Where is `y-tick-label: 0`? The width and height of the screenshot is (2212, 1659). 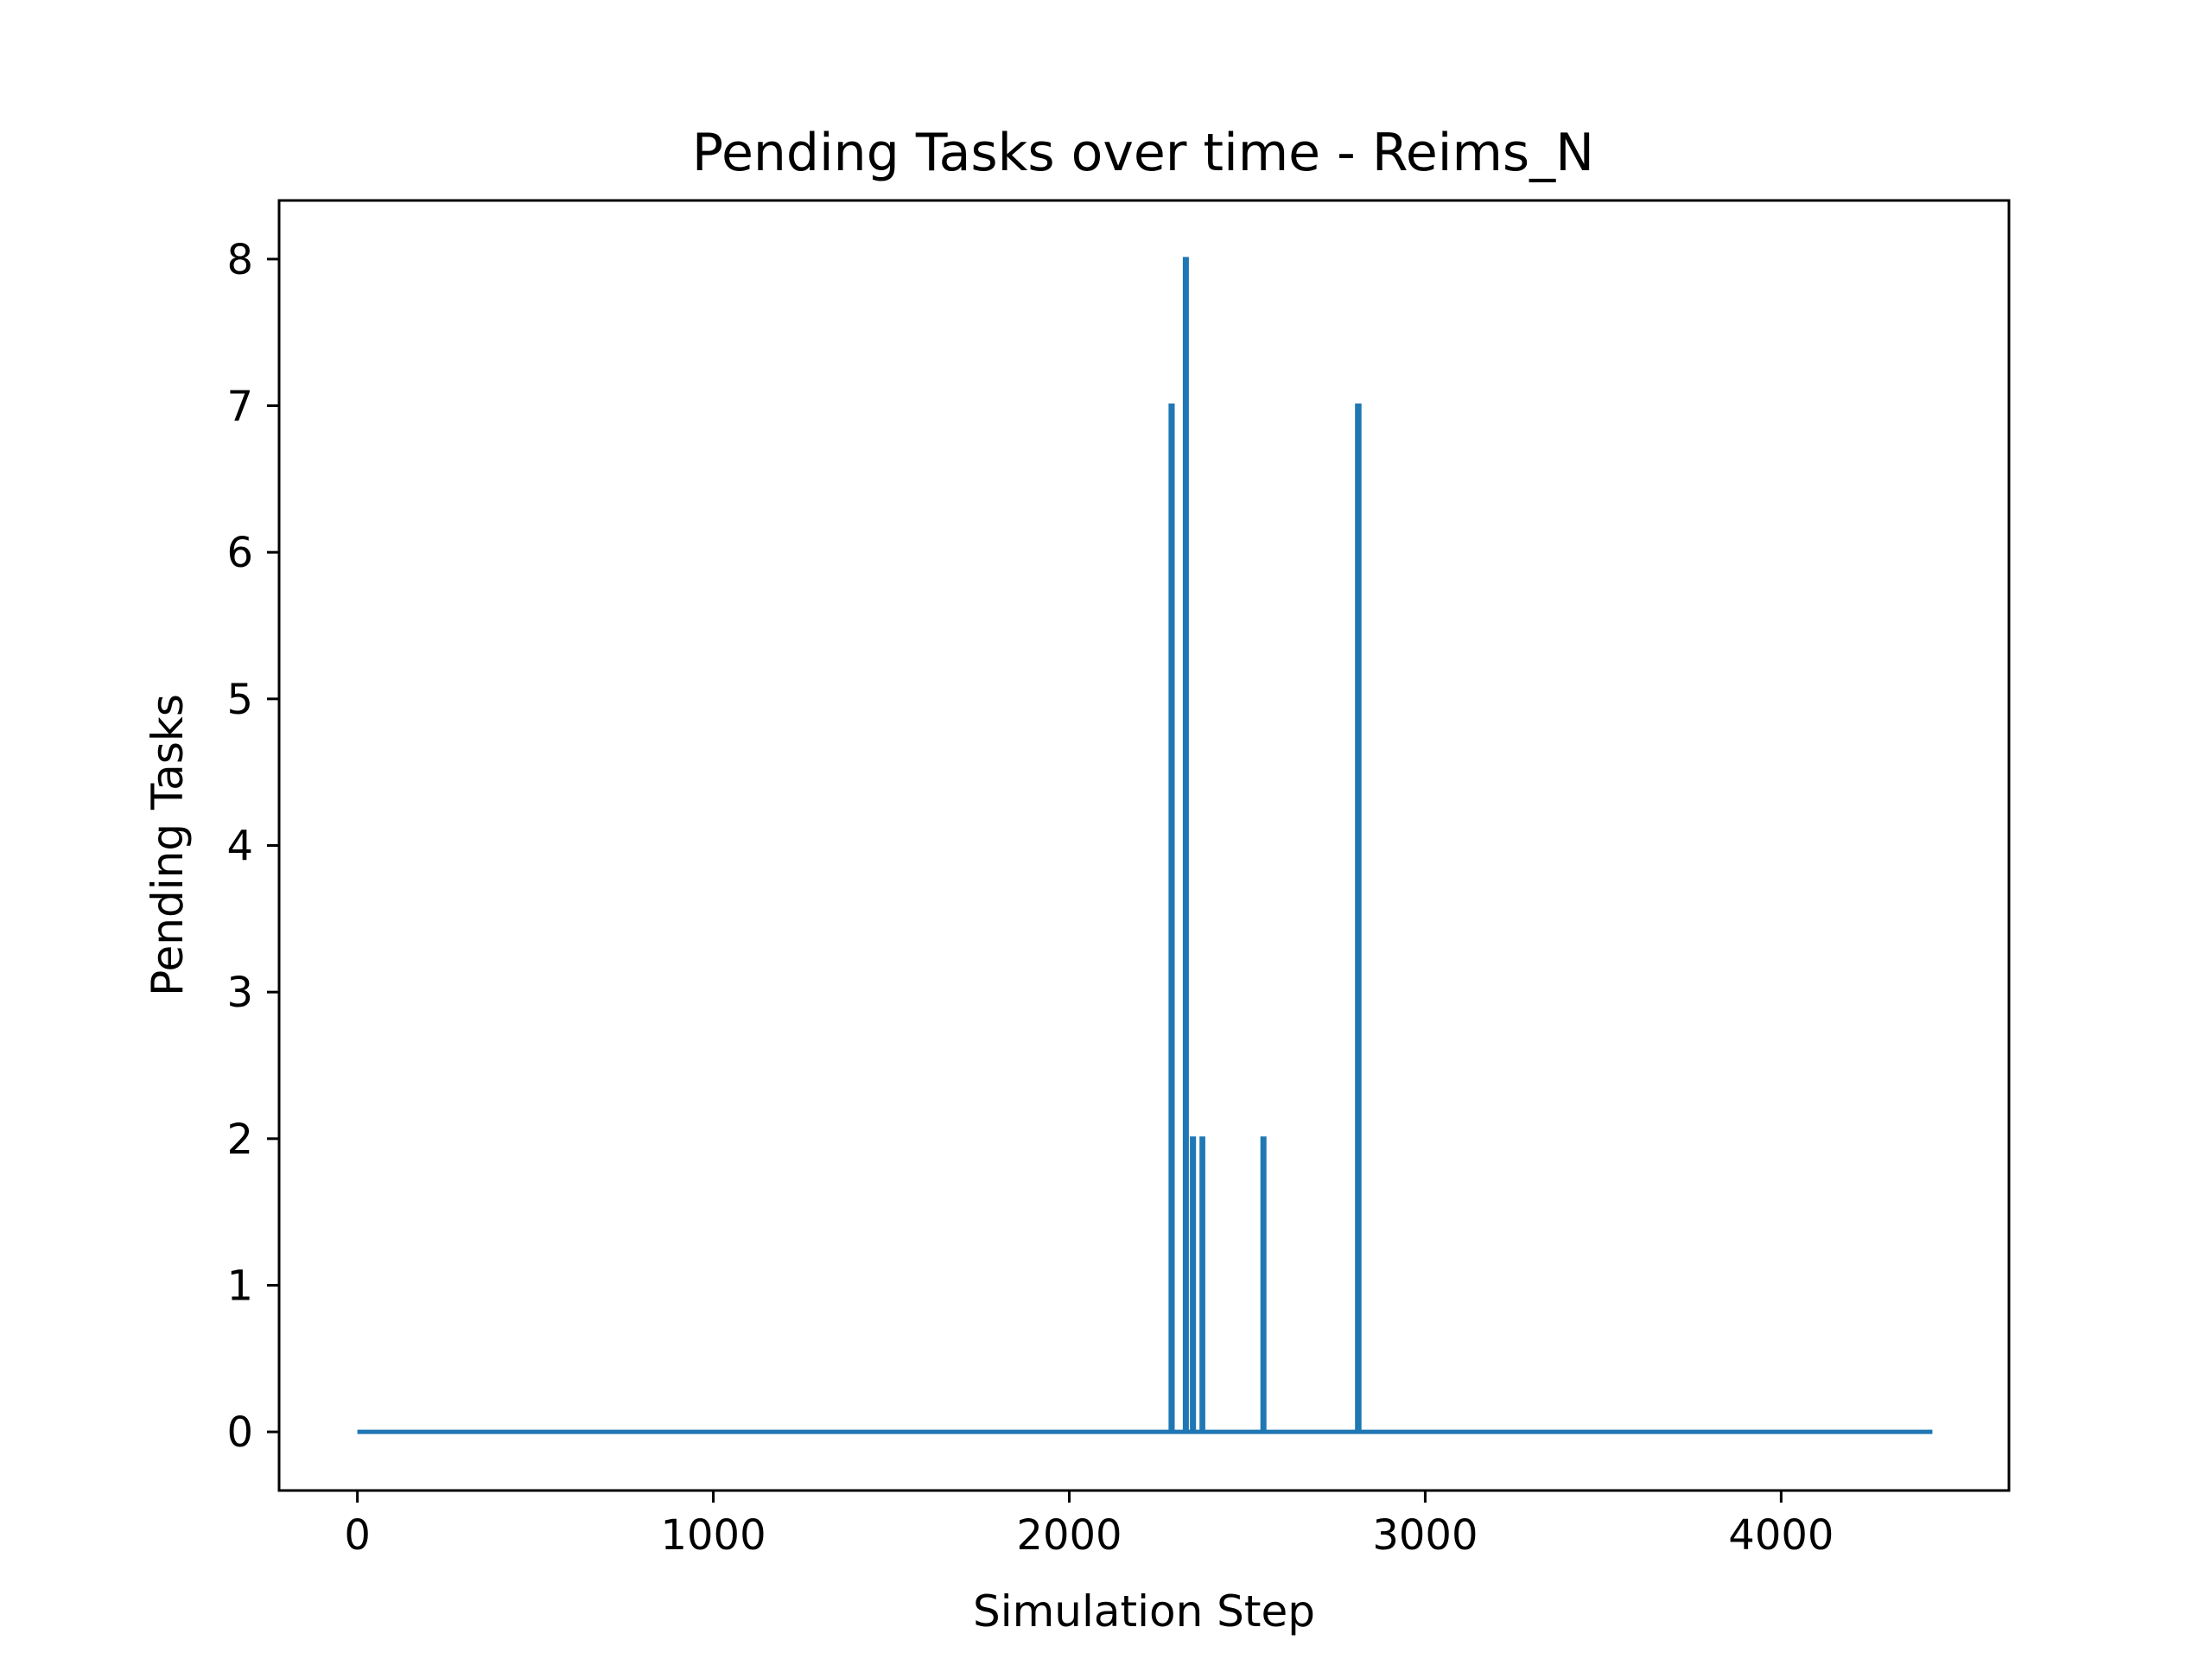 y-tick-label: 0 is located at coordinates (239, 1432).